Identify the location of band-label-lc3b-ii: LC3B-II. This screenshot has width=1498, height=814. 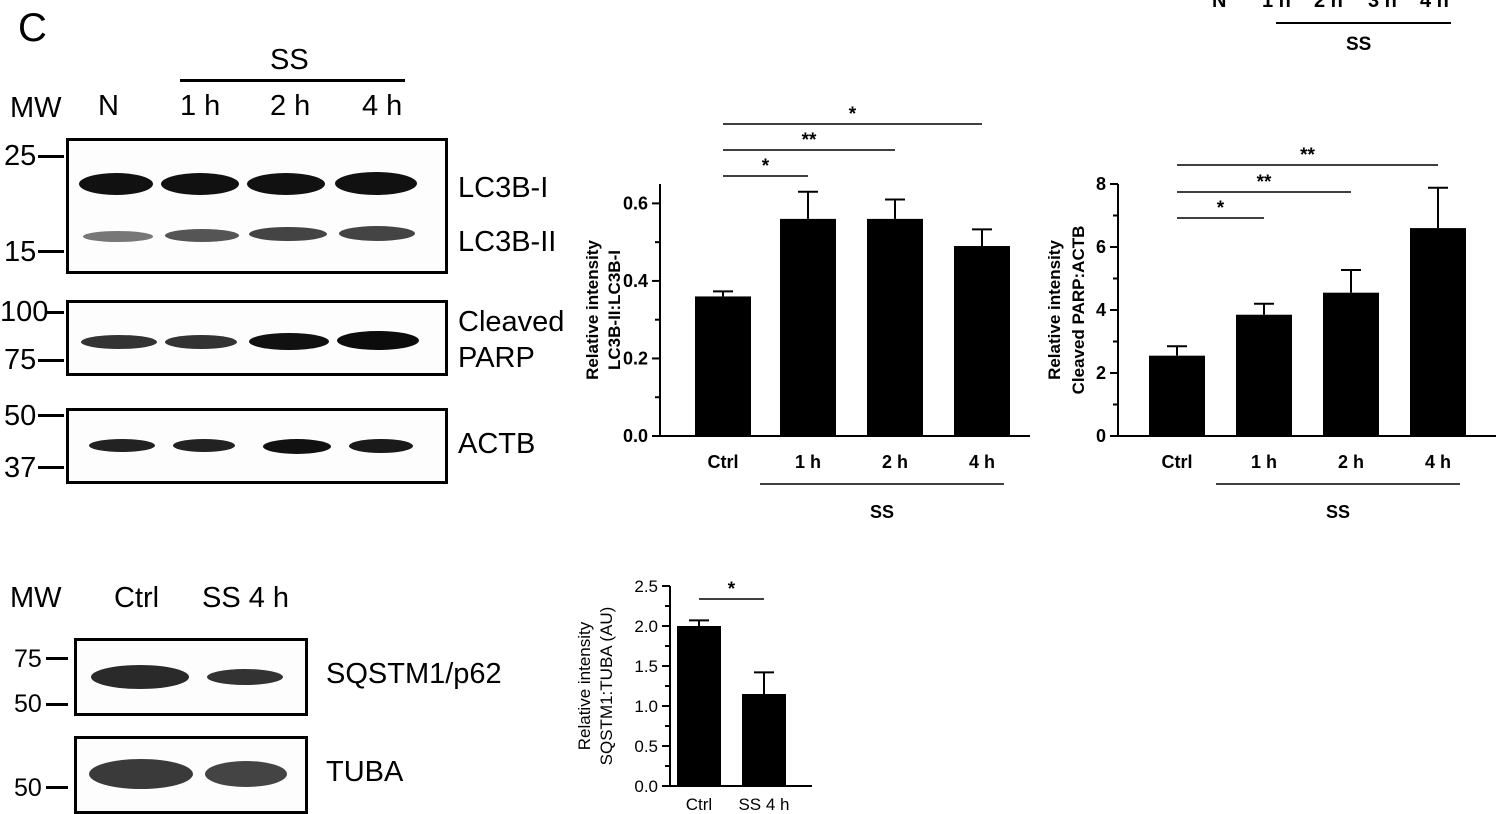
(507, 242).